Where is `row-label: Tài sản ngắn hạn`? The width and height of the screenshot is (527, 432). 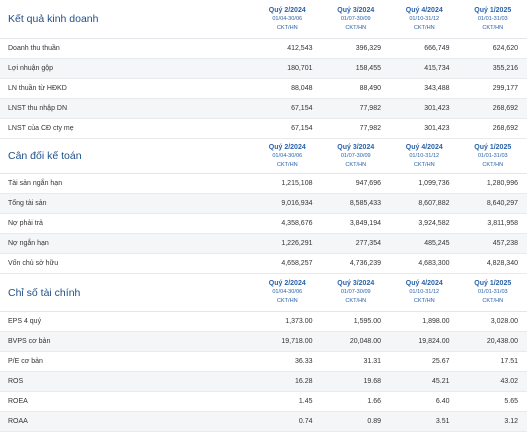
row-label: Tài sản ngắn hạn is located at coordinates (126, 183).